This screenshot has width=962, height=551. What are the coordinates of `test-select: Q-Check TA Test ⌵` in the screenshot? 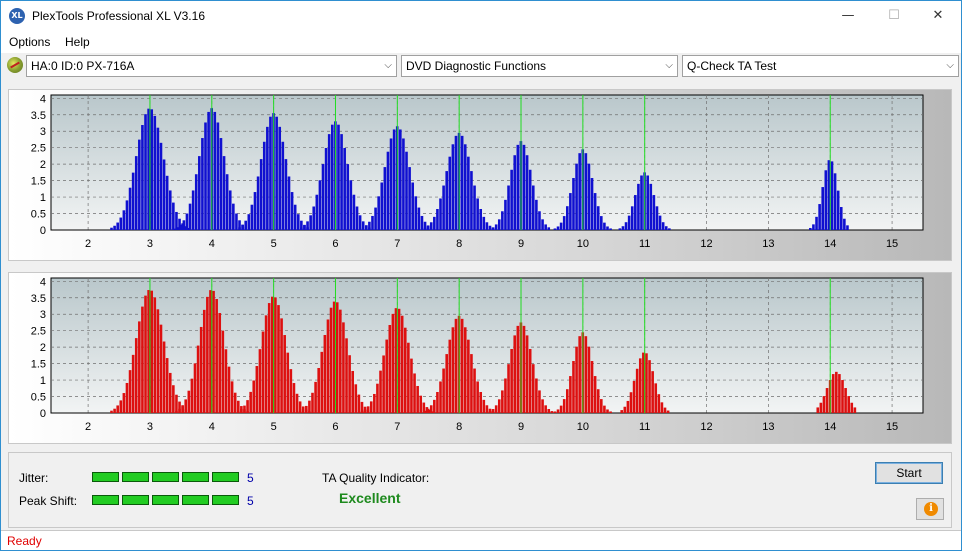 It's located at (820, 66).